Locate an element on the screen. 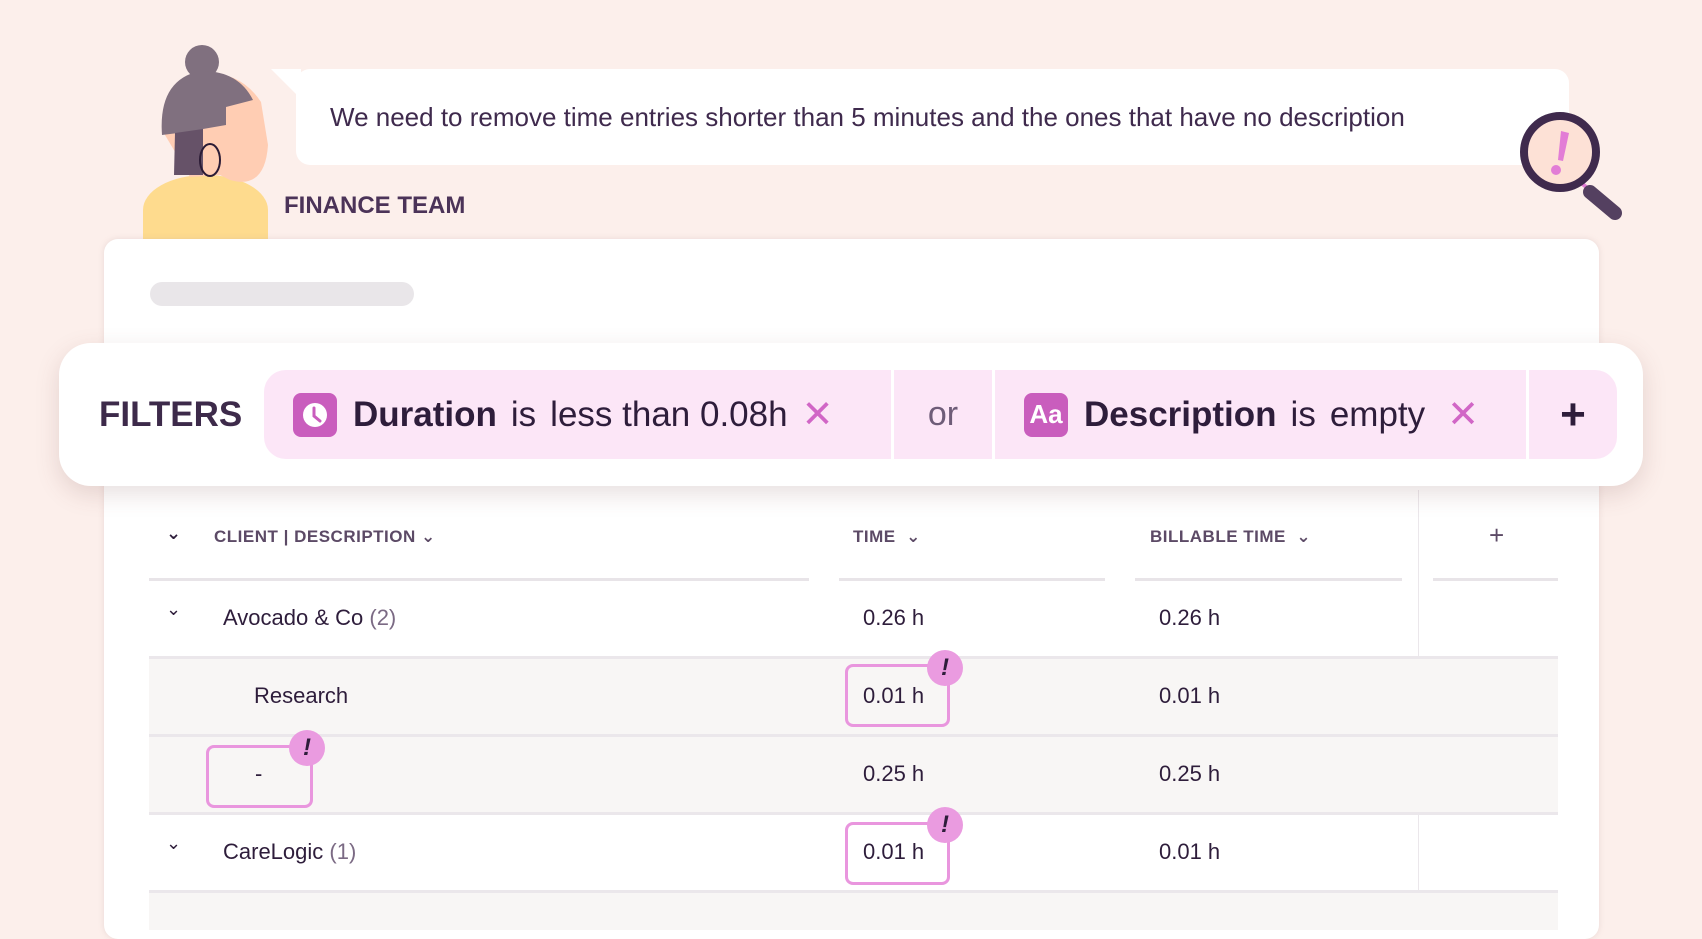  column-header-time: TIME ⌄ is located at coordinates (887, 537).